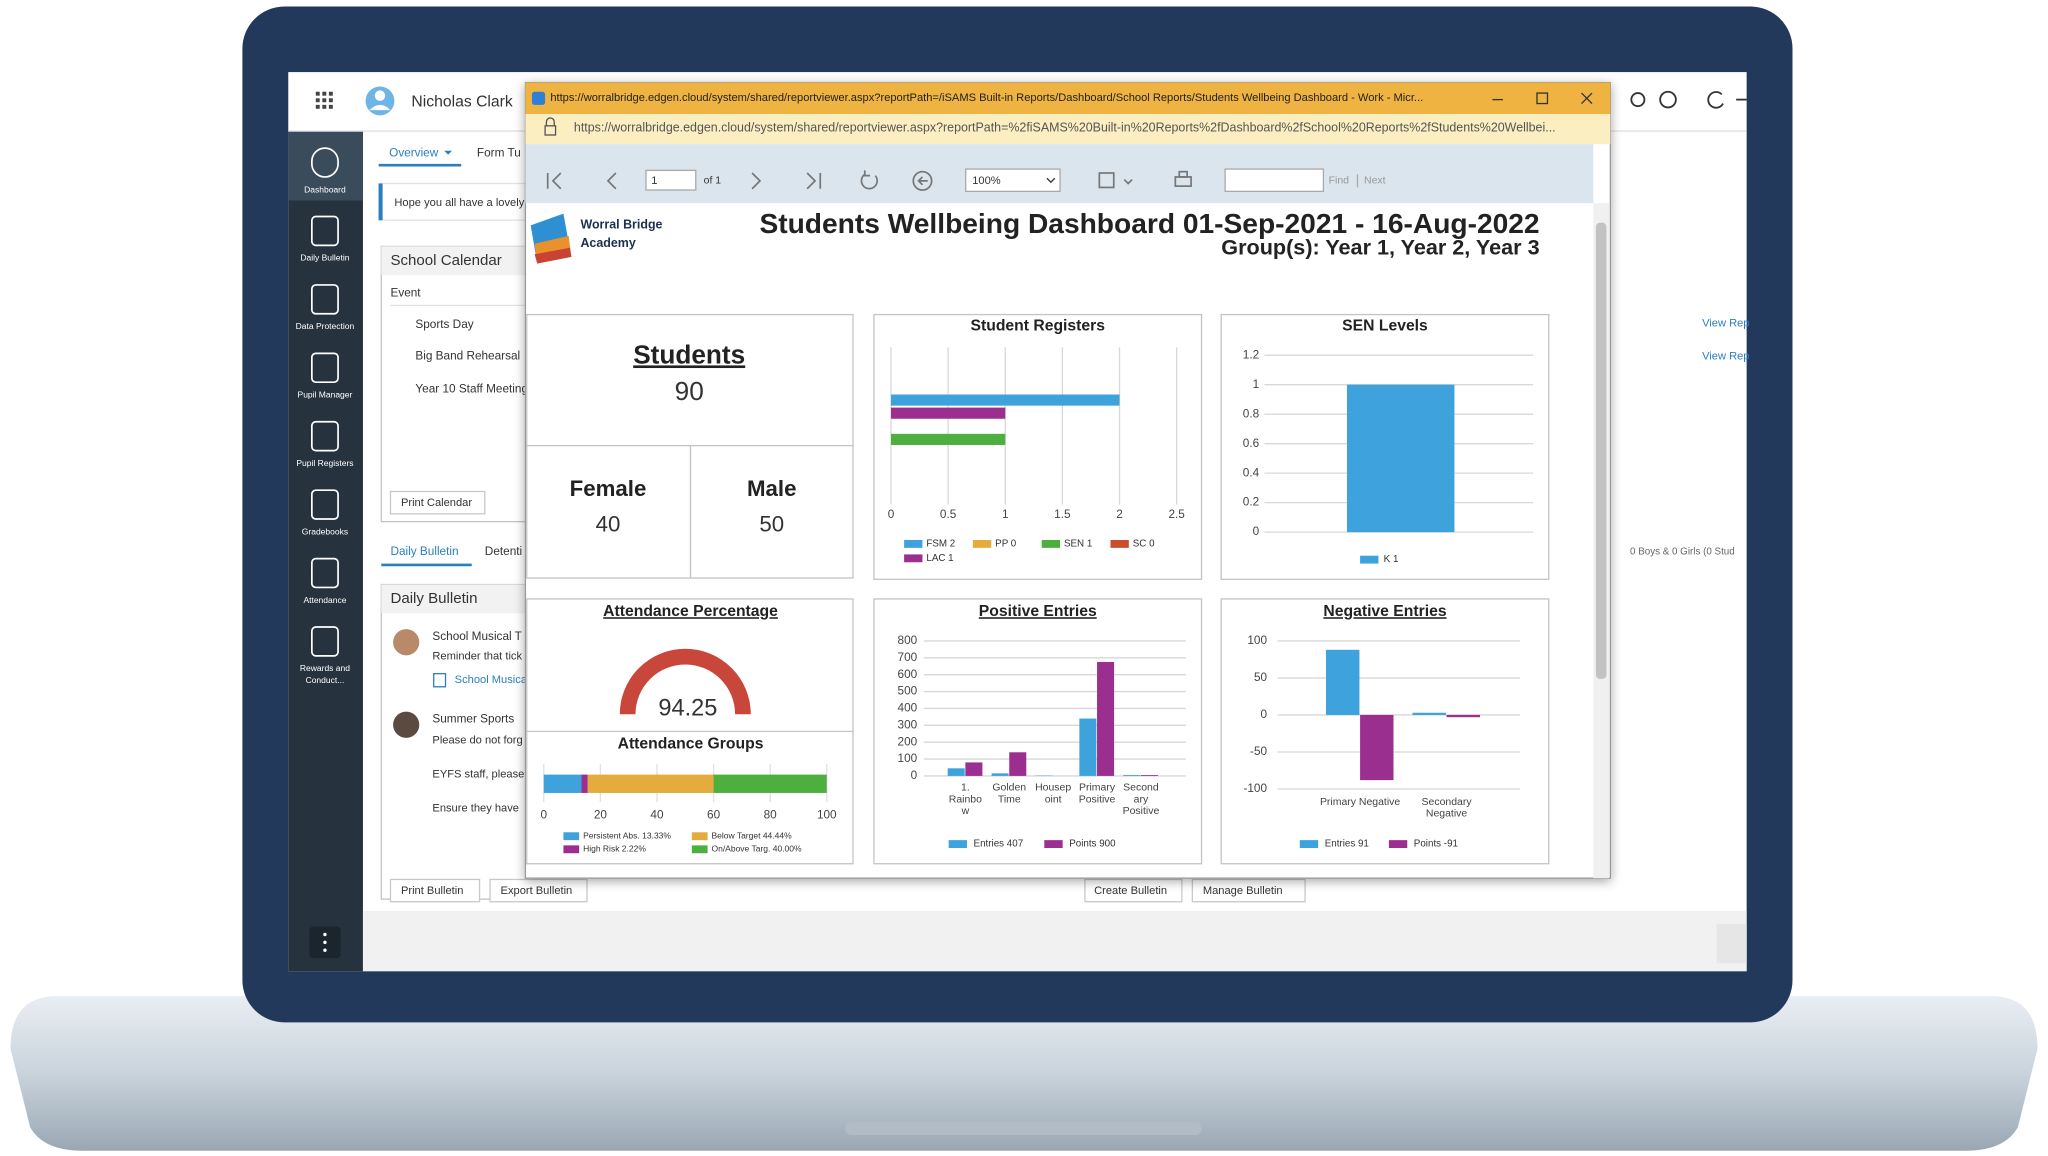 The width and height of the screenshot is (2048, 1156). Describe the element at coordinates (325, 395) in the screenshot. I see `sidebar-label: Pupil Manager` at that location.